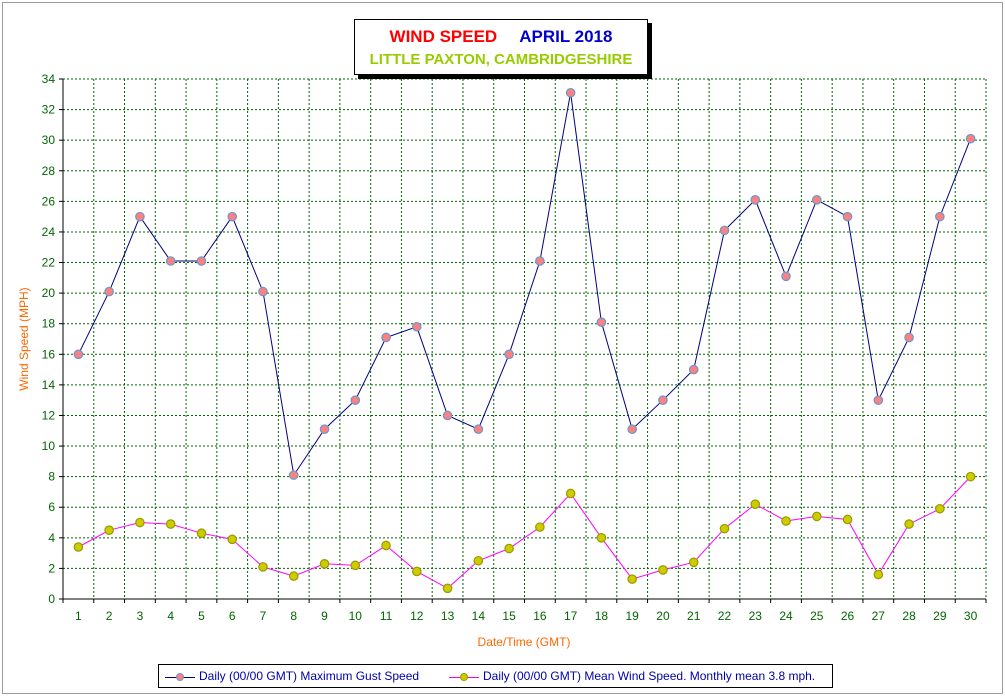  Describe the element at coordinates (49, 385) in the screenshot. I see `y-tick-label: 14` at that location.